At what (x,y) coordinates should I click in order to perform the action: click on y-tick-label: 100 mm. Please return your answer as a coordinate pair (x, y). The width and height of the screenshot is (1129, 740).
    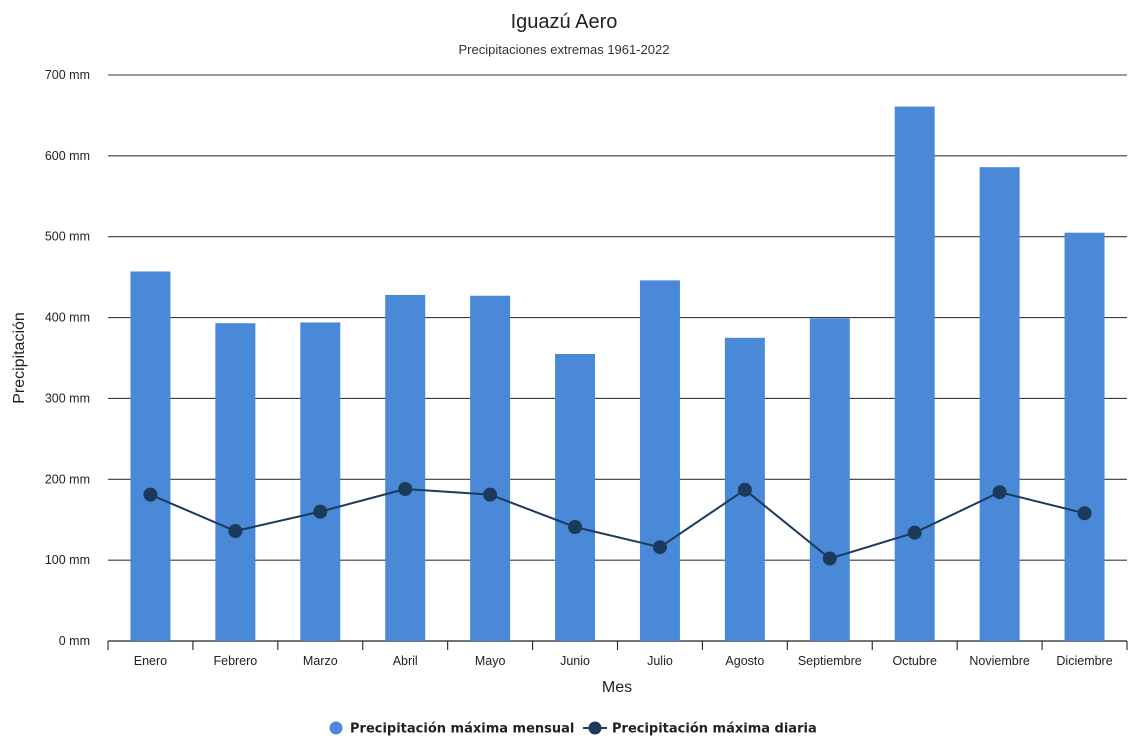
    Looking at the image, I should click on (67, 560).